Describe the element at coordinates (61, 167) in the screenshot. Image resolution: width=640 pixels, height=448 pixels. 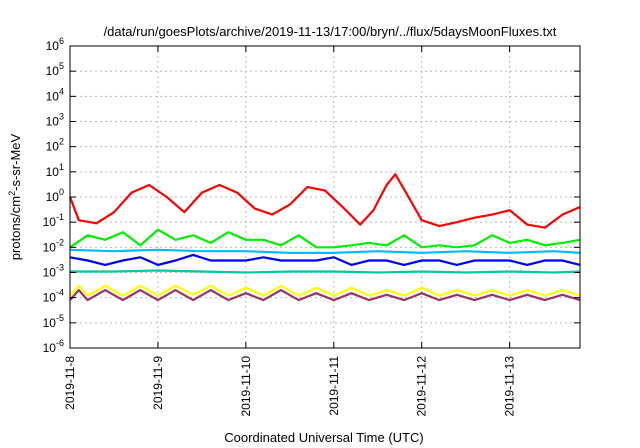
I see `y-tick-exponent: 1` at that location.